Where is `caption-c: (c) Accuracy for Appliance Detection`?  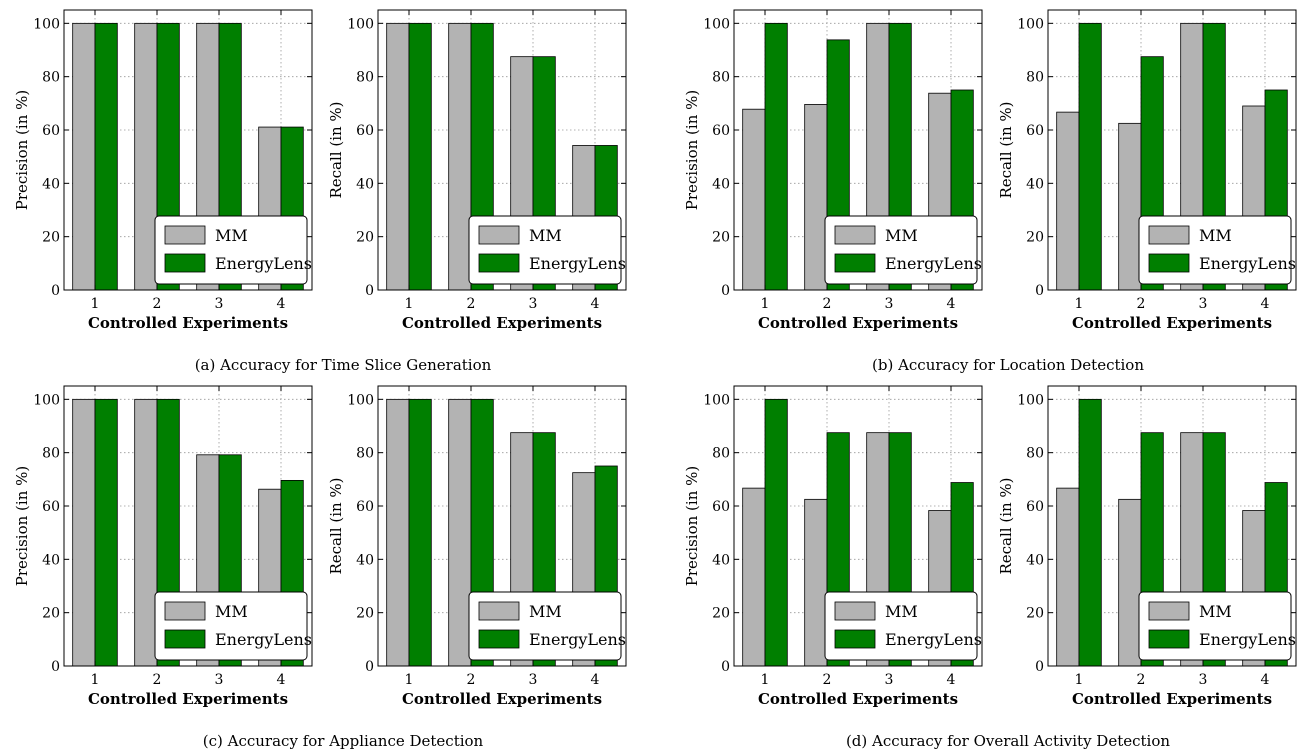 caption-c: (c) Accuracy for Appliance Detection is located at coordinates (343, 741).